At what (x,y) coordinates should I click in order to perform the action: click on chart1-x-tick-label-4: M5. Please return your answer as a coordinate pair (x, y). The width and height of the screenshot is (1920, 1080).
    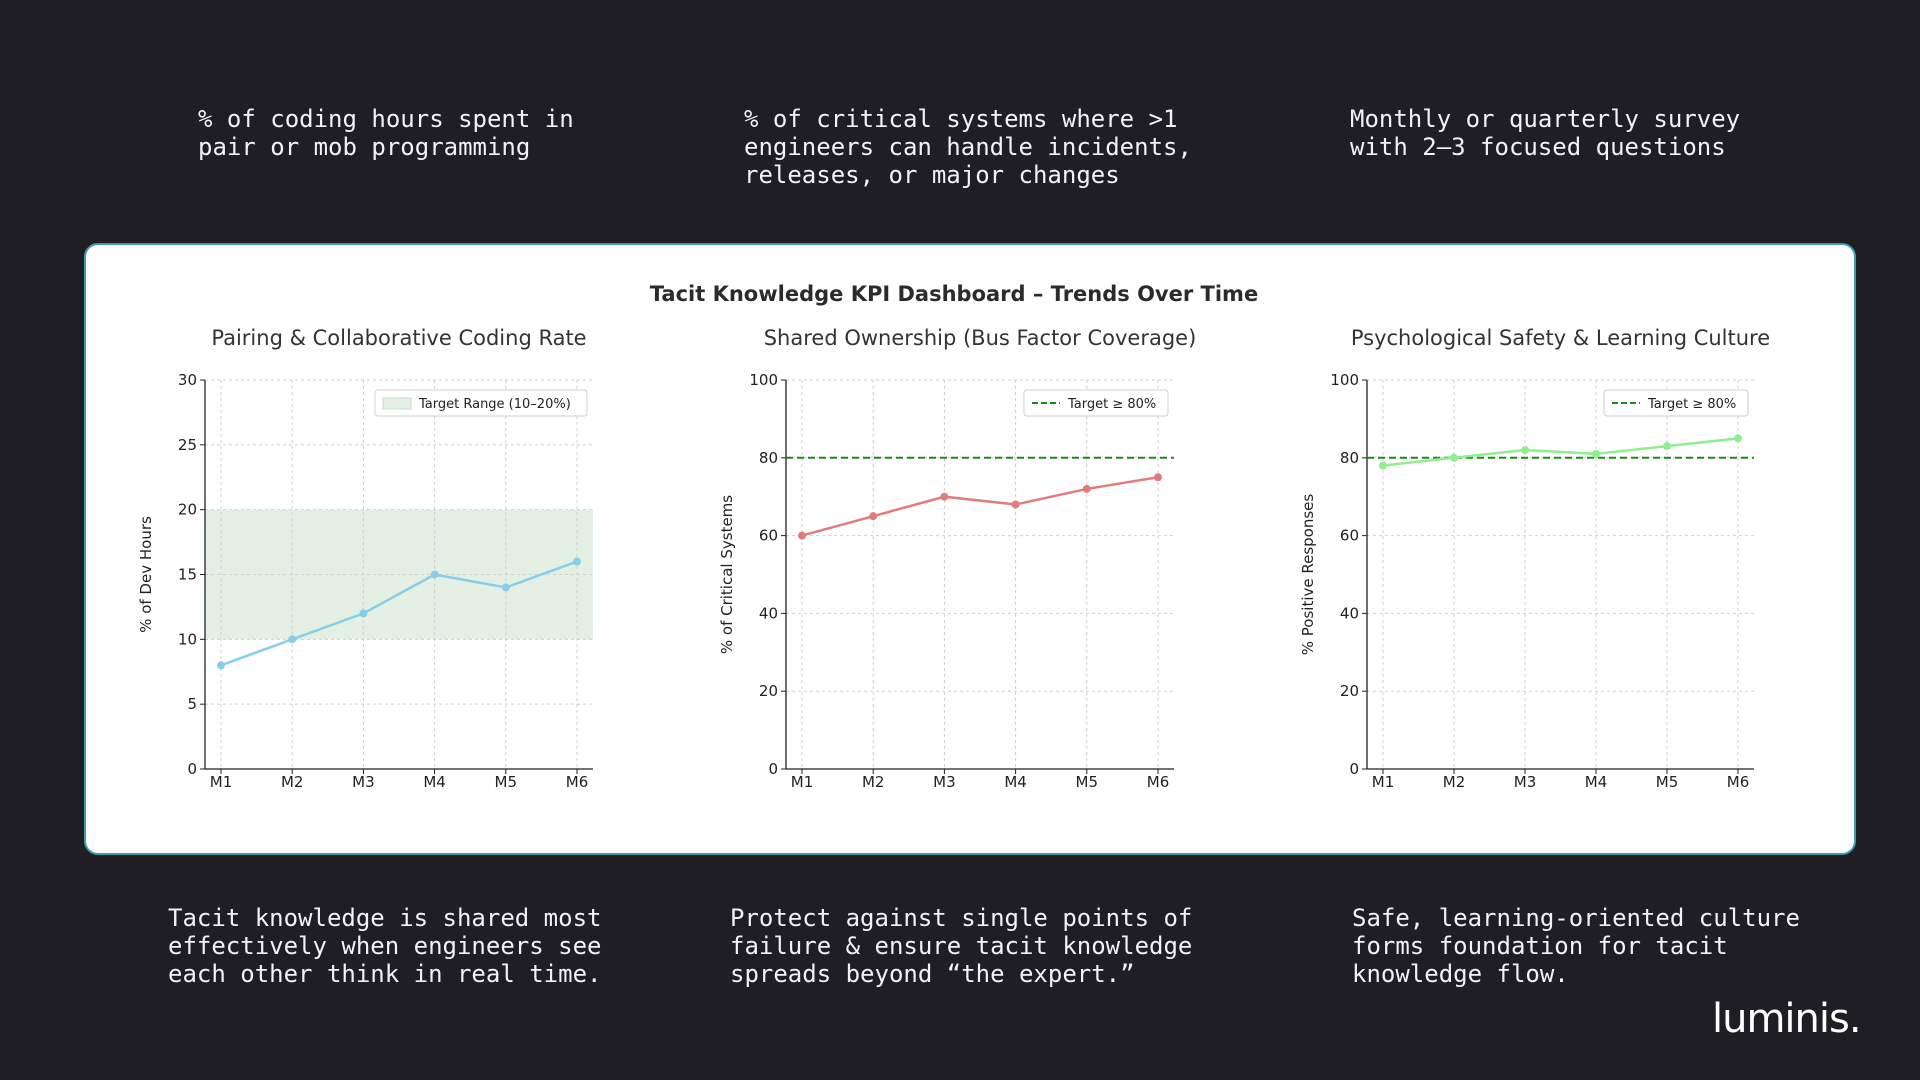
    Looking at the image, I should click on (506, 782).